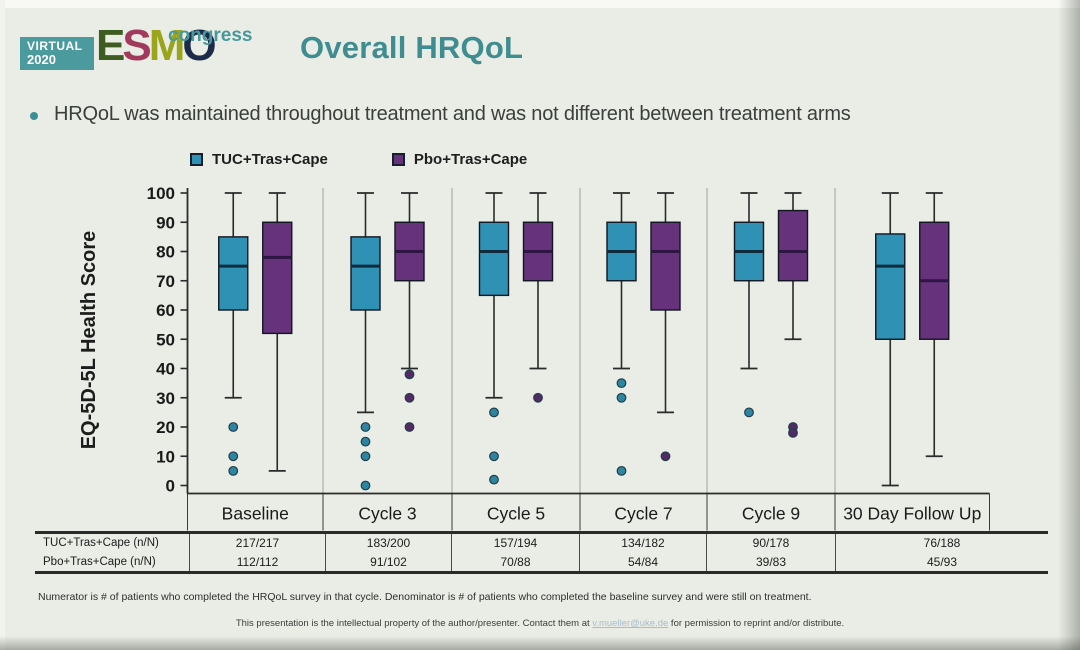 The width and height of the screenshot is (1080, 650). I want to click on esmo-letter-o: O, so click(199, 45).